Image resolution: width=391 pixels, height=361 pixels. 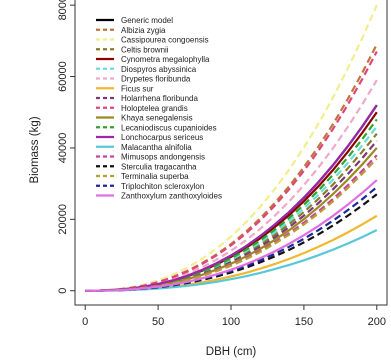 What do you see at coordinates (156, 79) in the screenshot?
I see `legend-label: Drypetes floribunda` at bounding box center [156, 79].